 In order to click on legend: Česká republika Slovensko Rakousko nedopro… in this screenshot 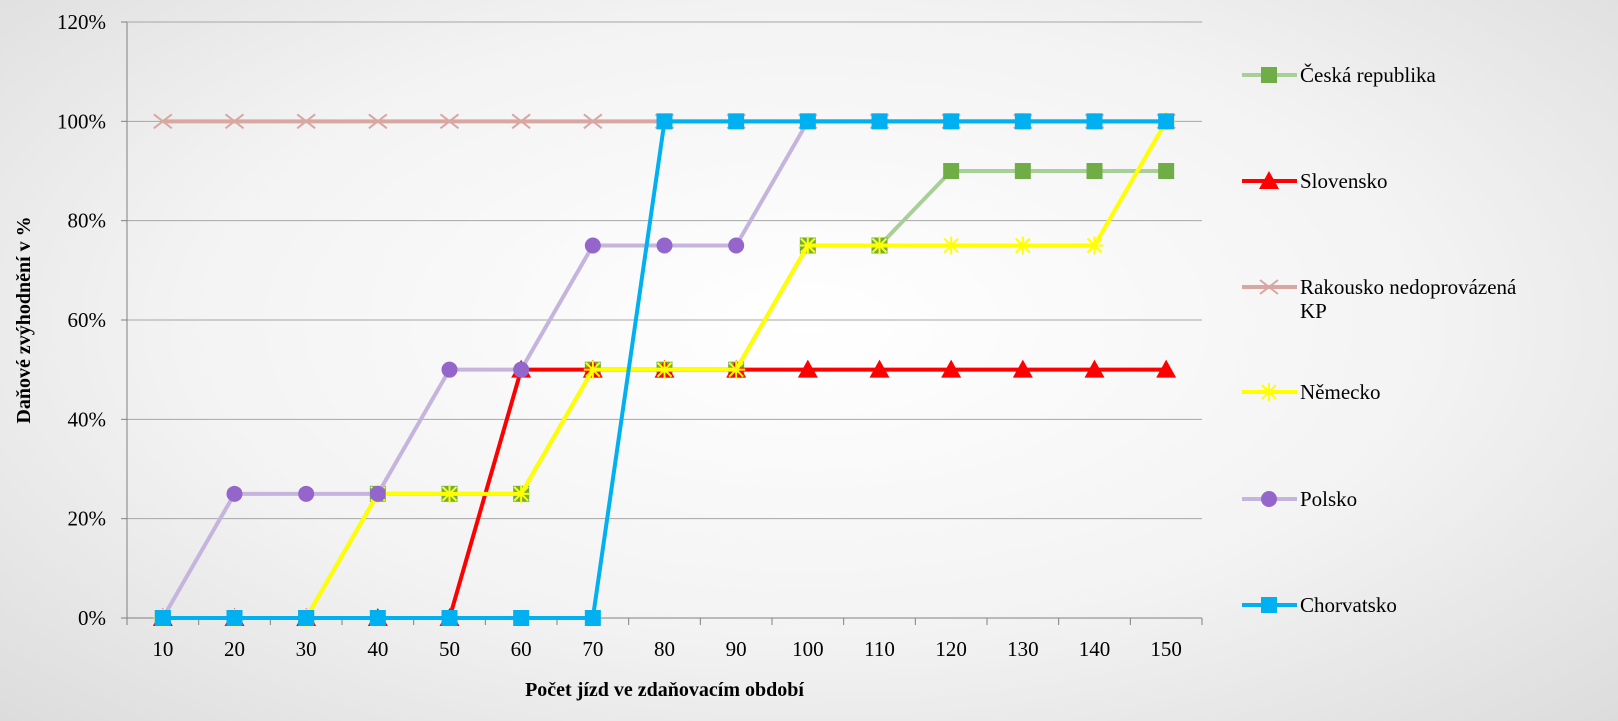, I will do `click(1379, 340)`.